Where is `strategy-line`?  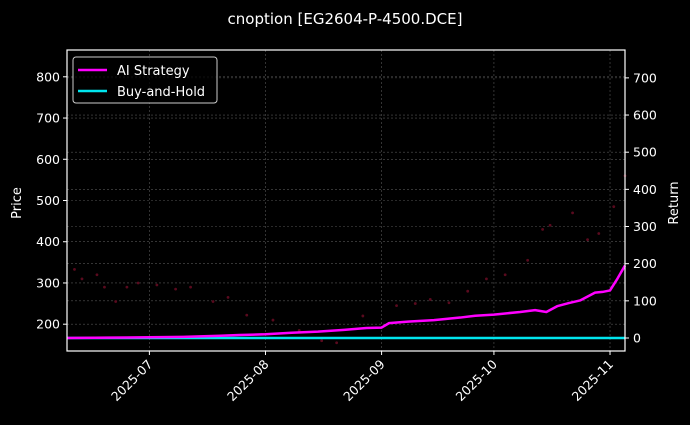
strategy-line is located at coordinates (346, 302).